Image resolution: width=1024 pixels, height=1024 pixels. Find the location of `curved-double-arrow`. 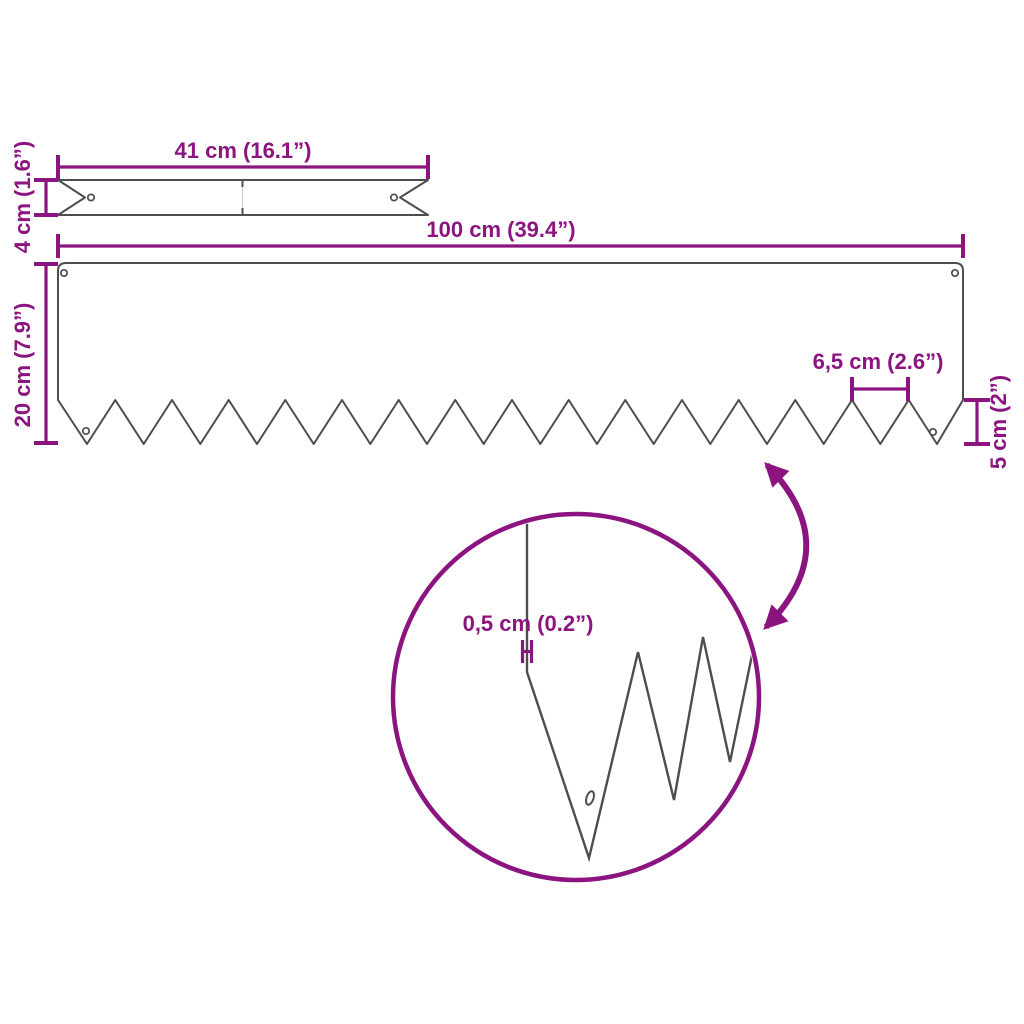

curved-double-arrow is located at coordinates (786, 546).